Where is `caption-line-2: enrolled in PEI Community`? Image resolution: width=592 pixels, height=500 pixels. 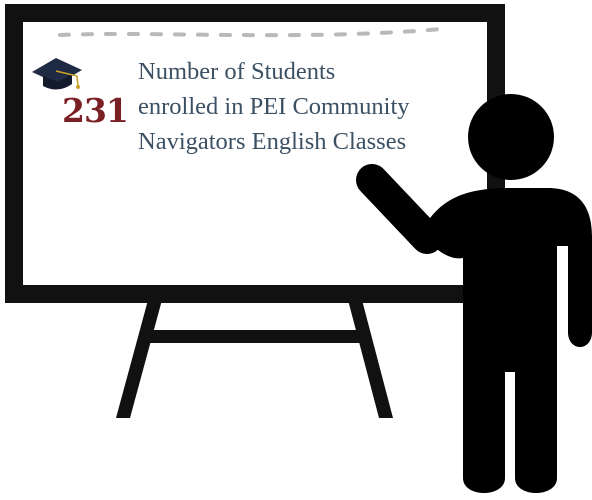
caption-line-2: enrolled in PEI Community is located at coordinates (274, 106).